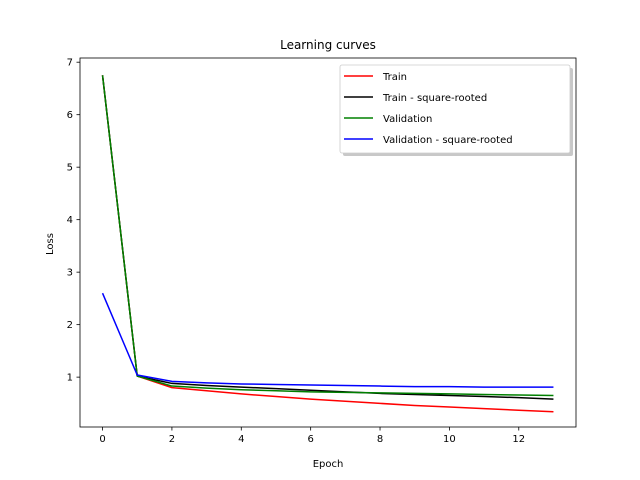  Describe the element at coordinates (241, 439) in the screenshot. I see `x-tick-label: 4` at that location.